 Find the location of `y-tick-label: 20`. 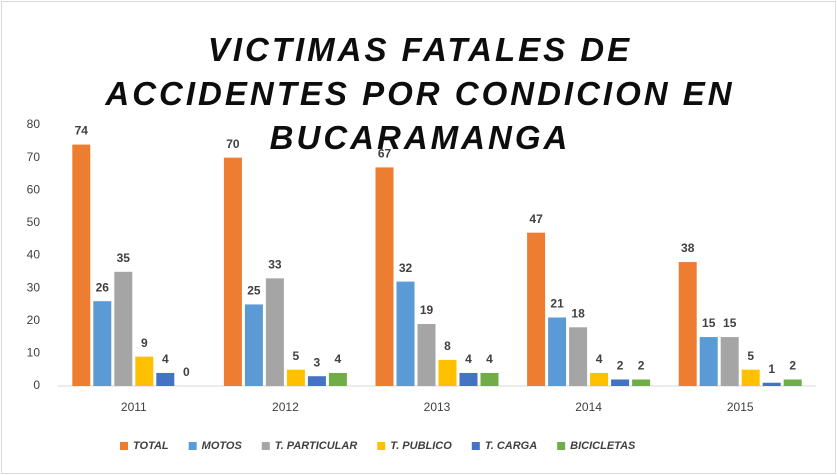

y-tick-label: 20 is located at coordinates (34, 320).